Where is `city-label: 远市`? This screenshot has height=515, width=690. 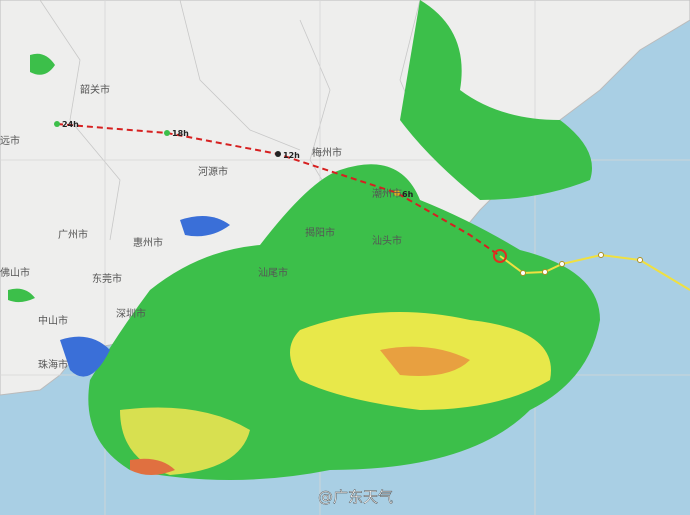 city-label: 远市 is located at coordinates (10, 140).